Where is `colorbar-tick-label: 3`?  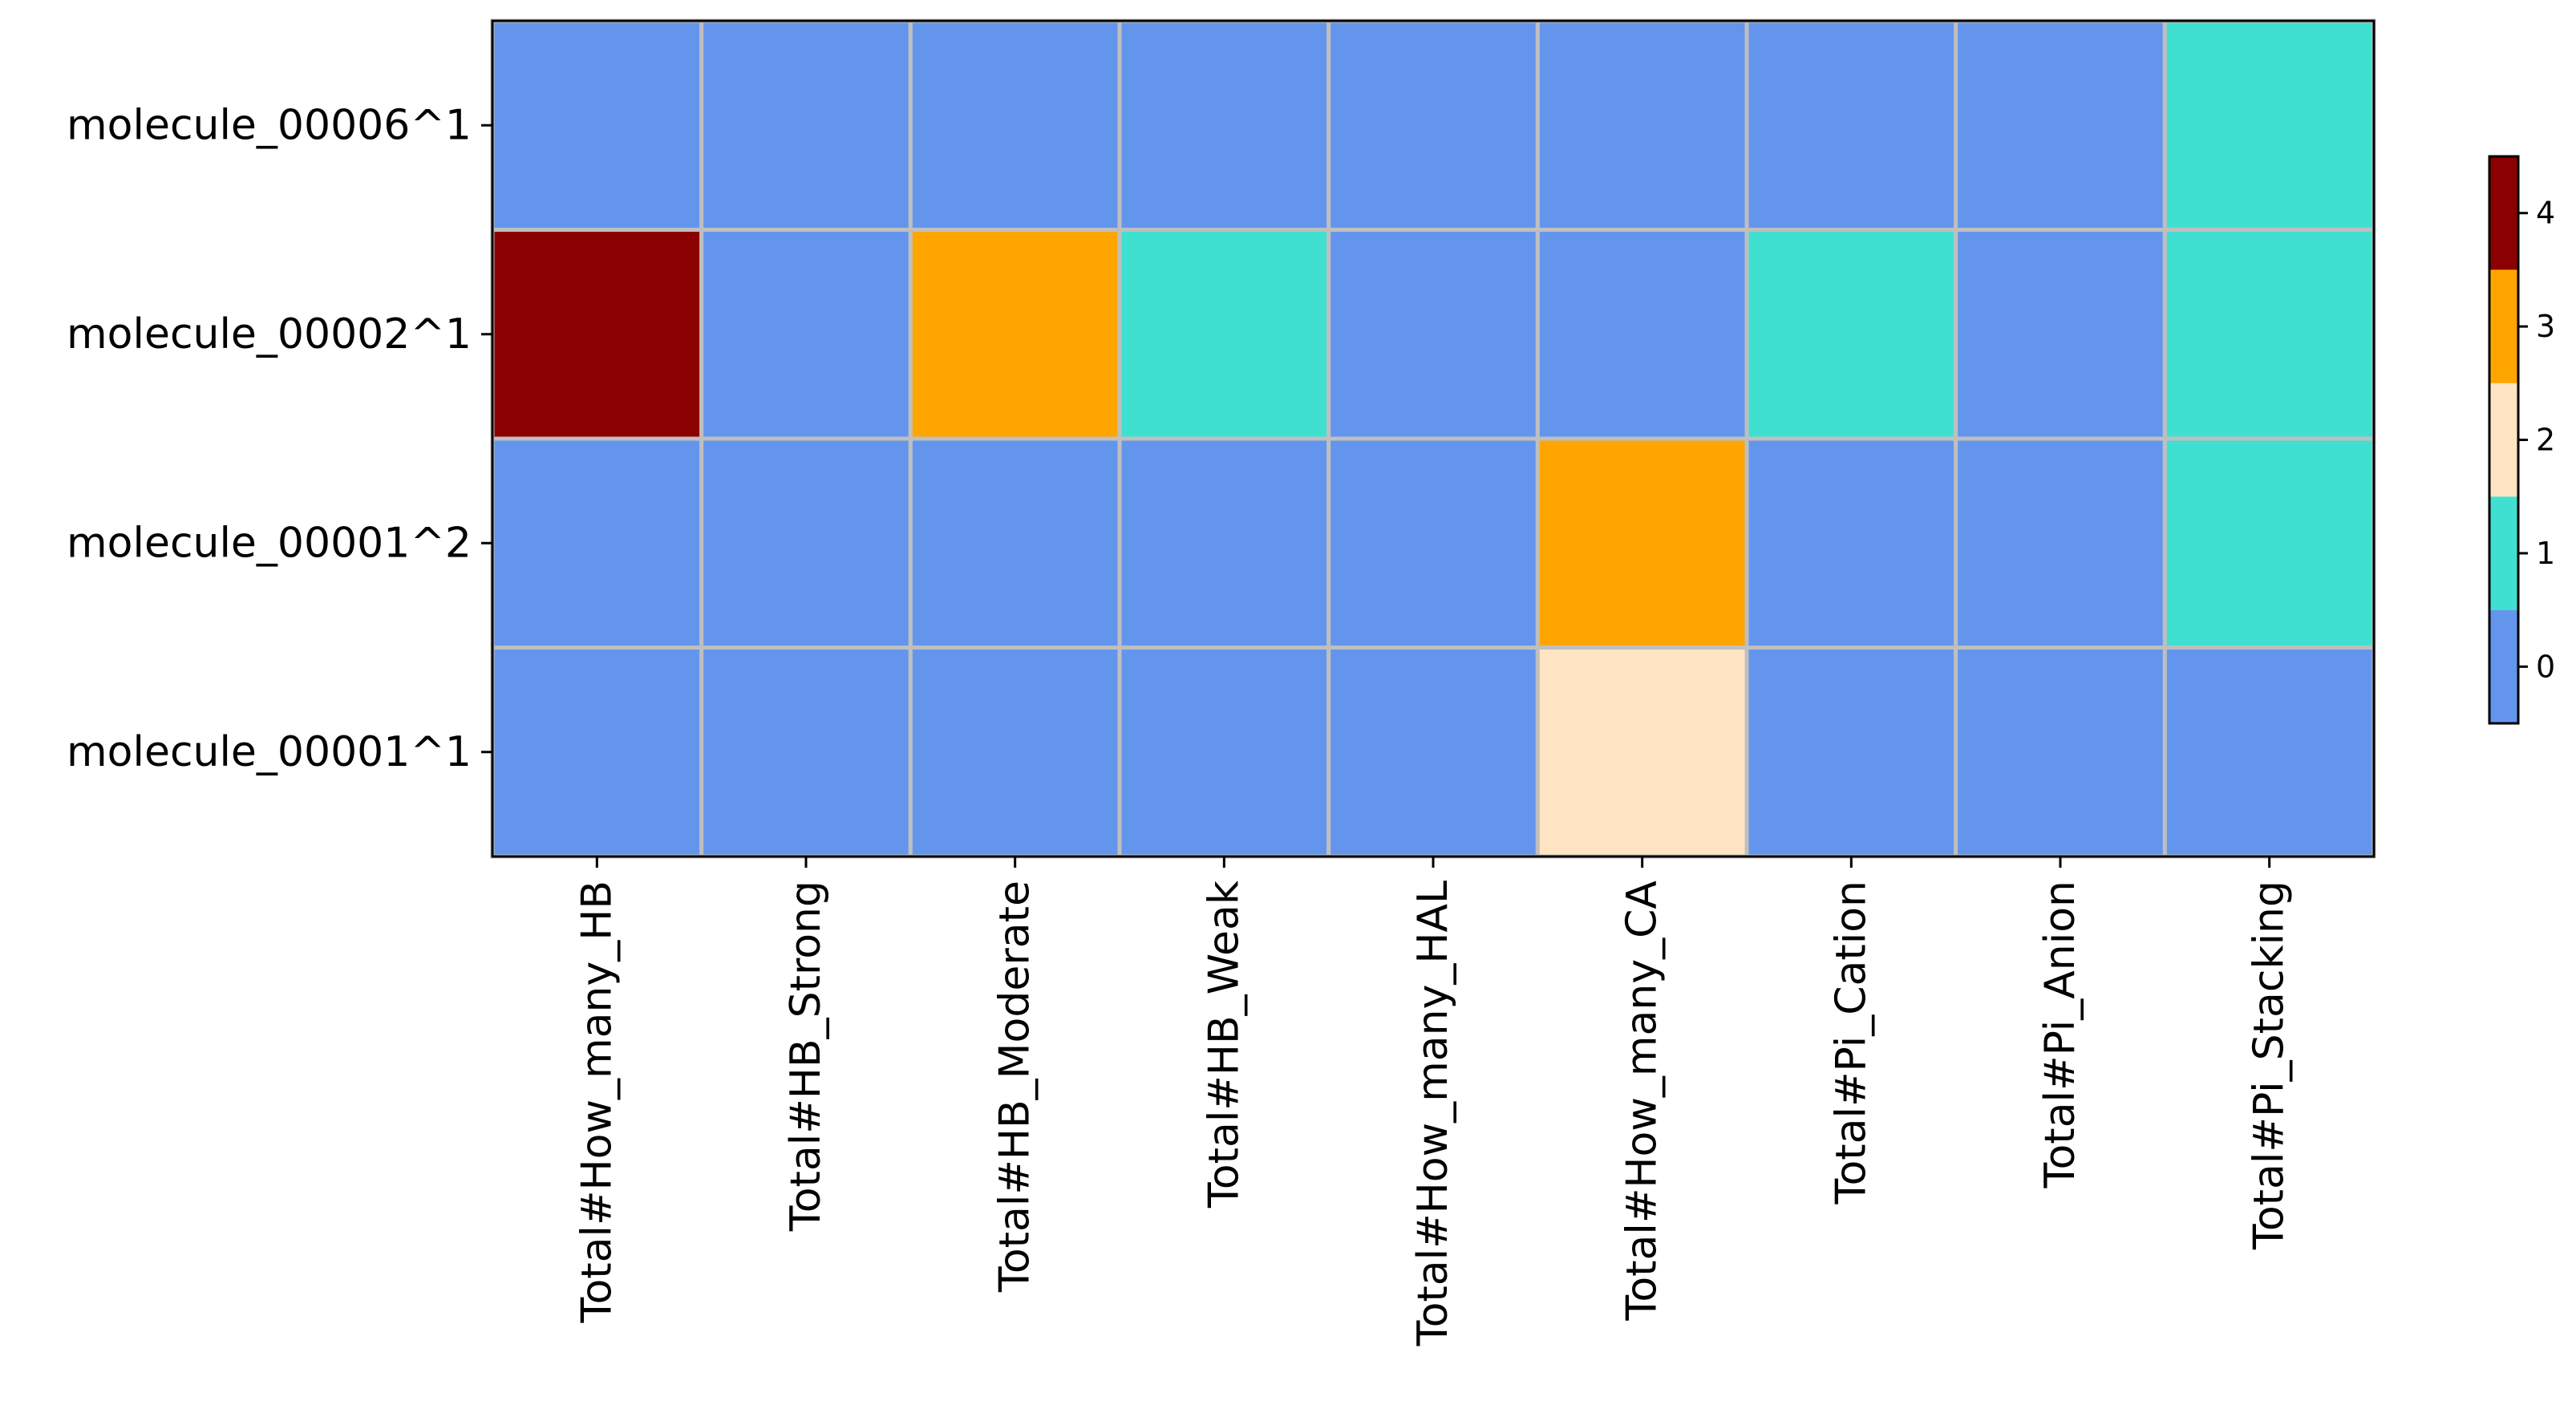 colorbar-tick-label: 3 is located at coordinates (2546, 326).